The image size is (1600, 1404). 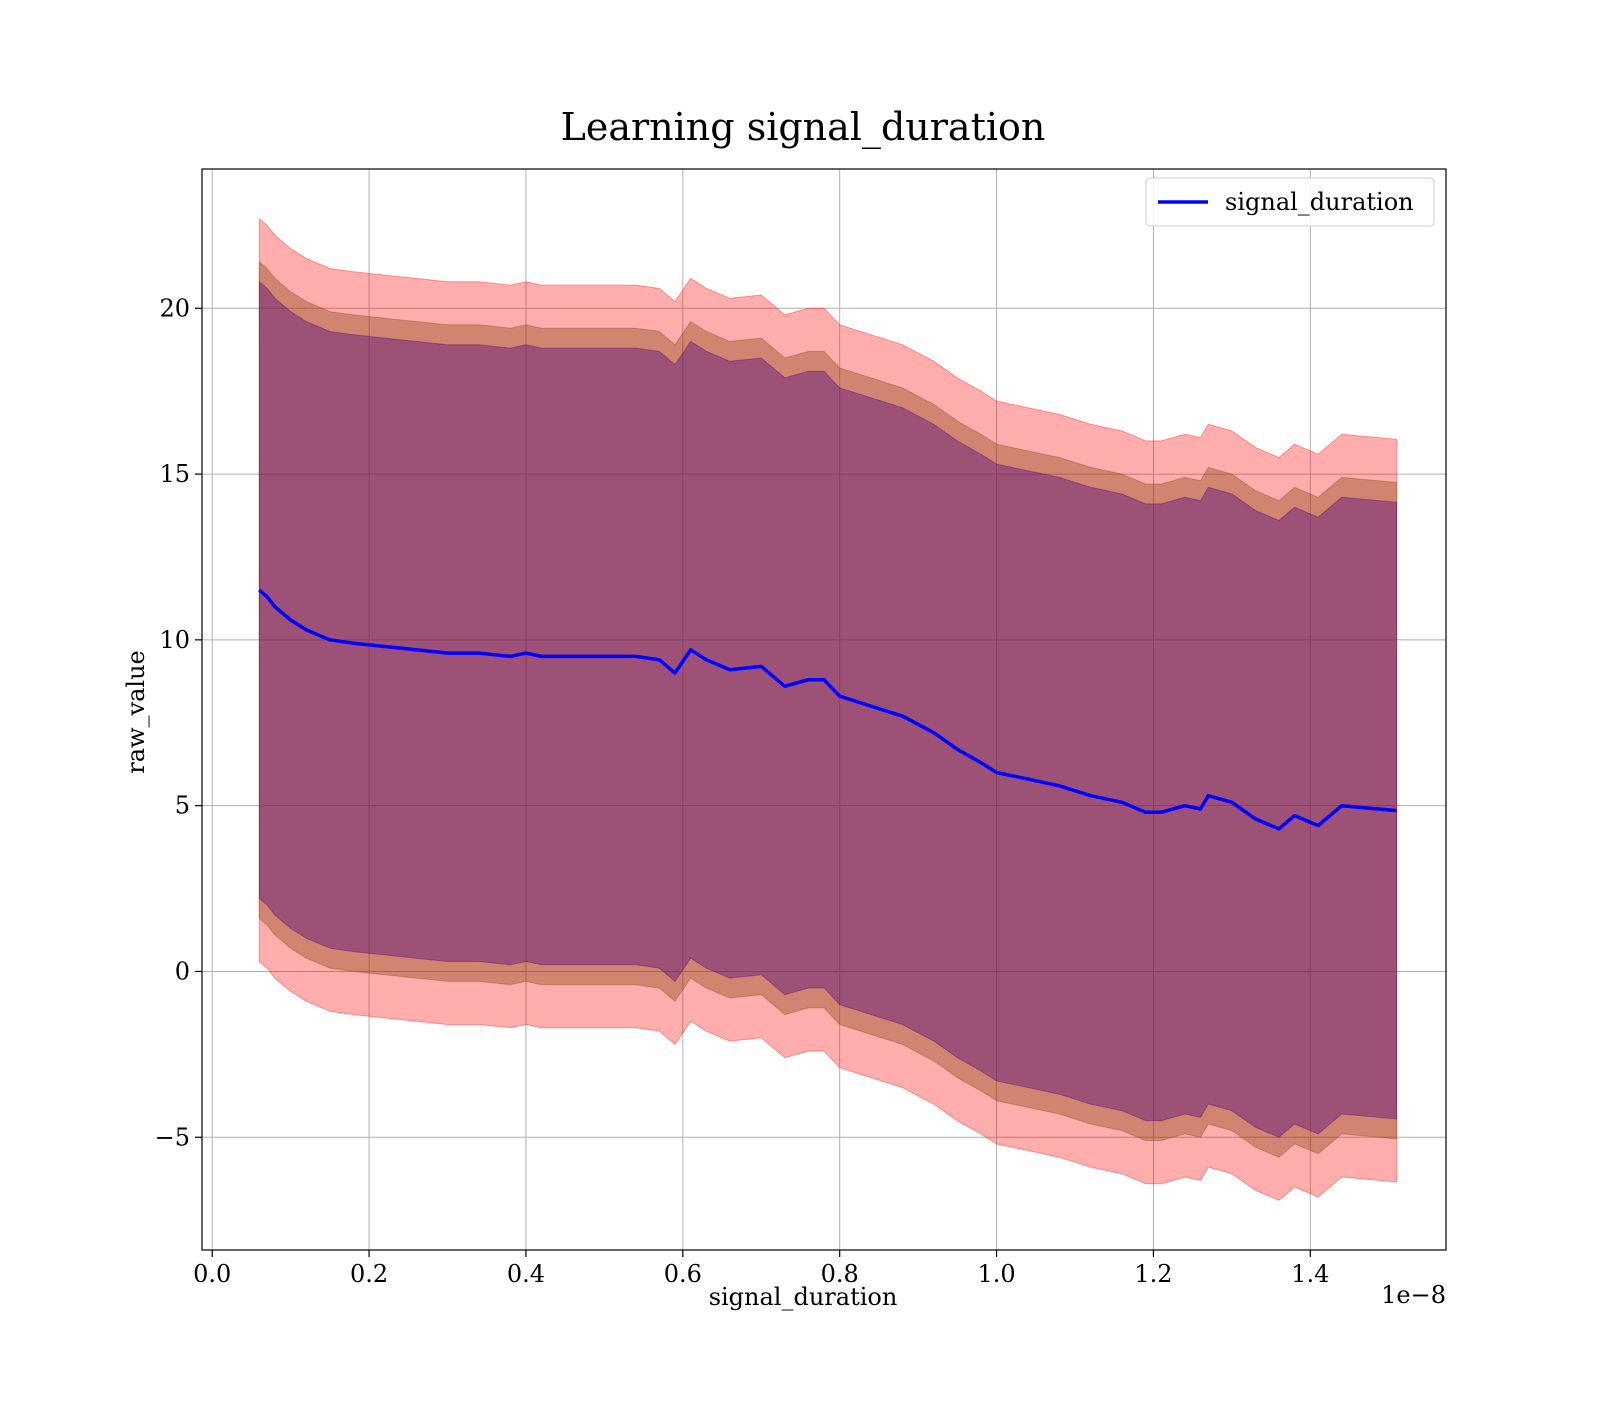 I want to click on x-axis-offset-label: 1e−8, so click(x=1413, y=1295).